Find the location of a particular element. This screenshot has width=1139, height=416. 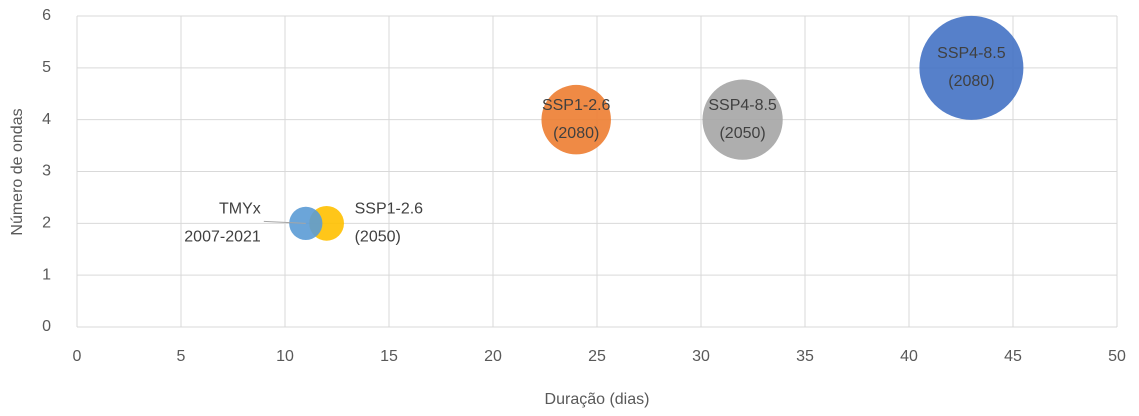

y-tick-label: 1 is located at coordinates (46, 274).